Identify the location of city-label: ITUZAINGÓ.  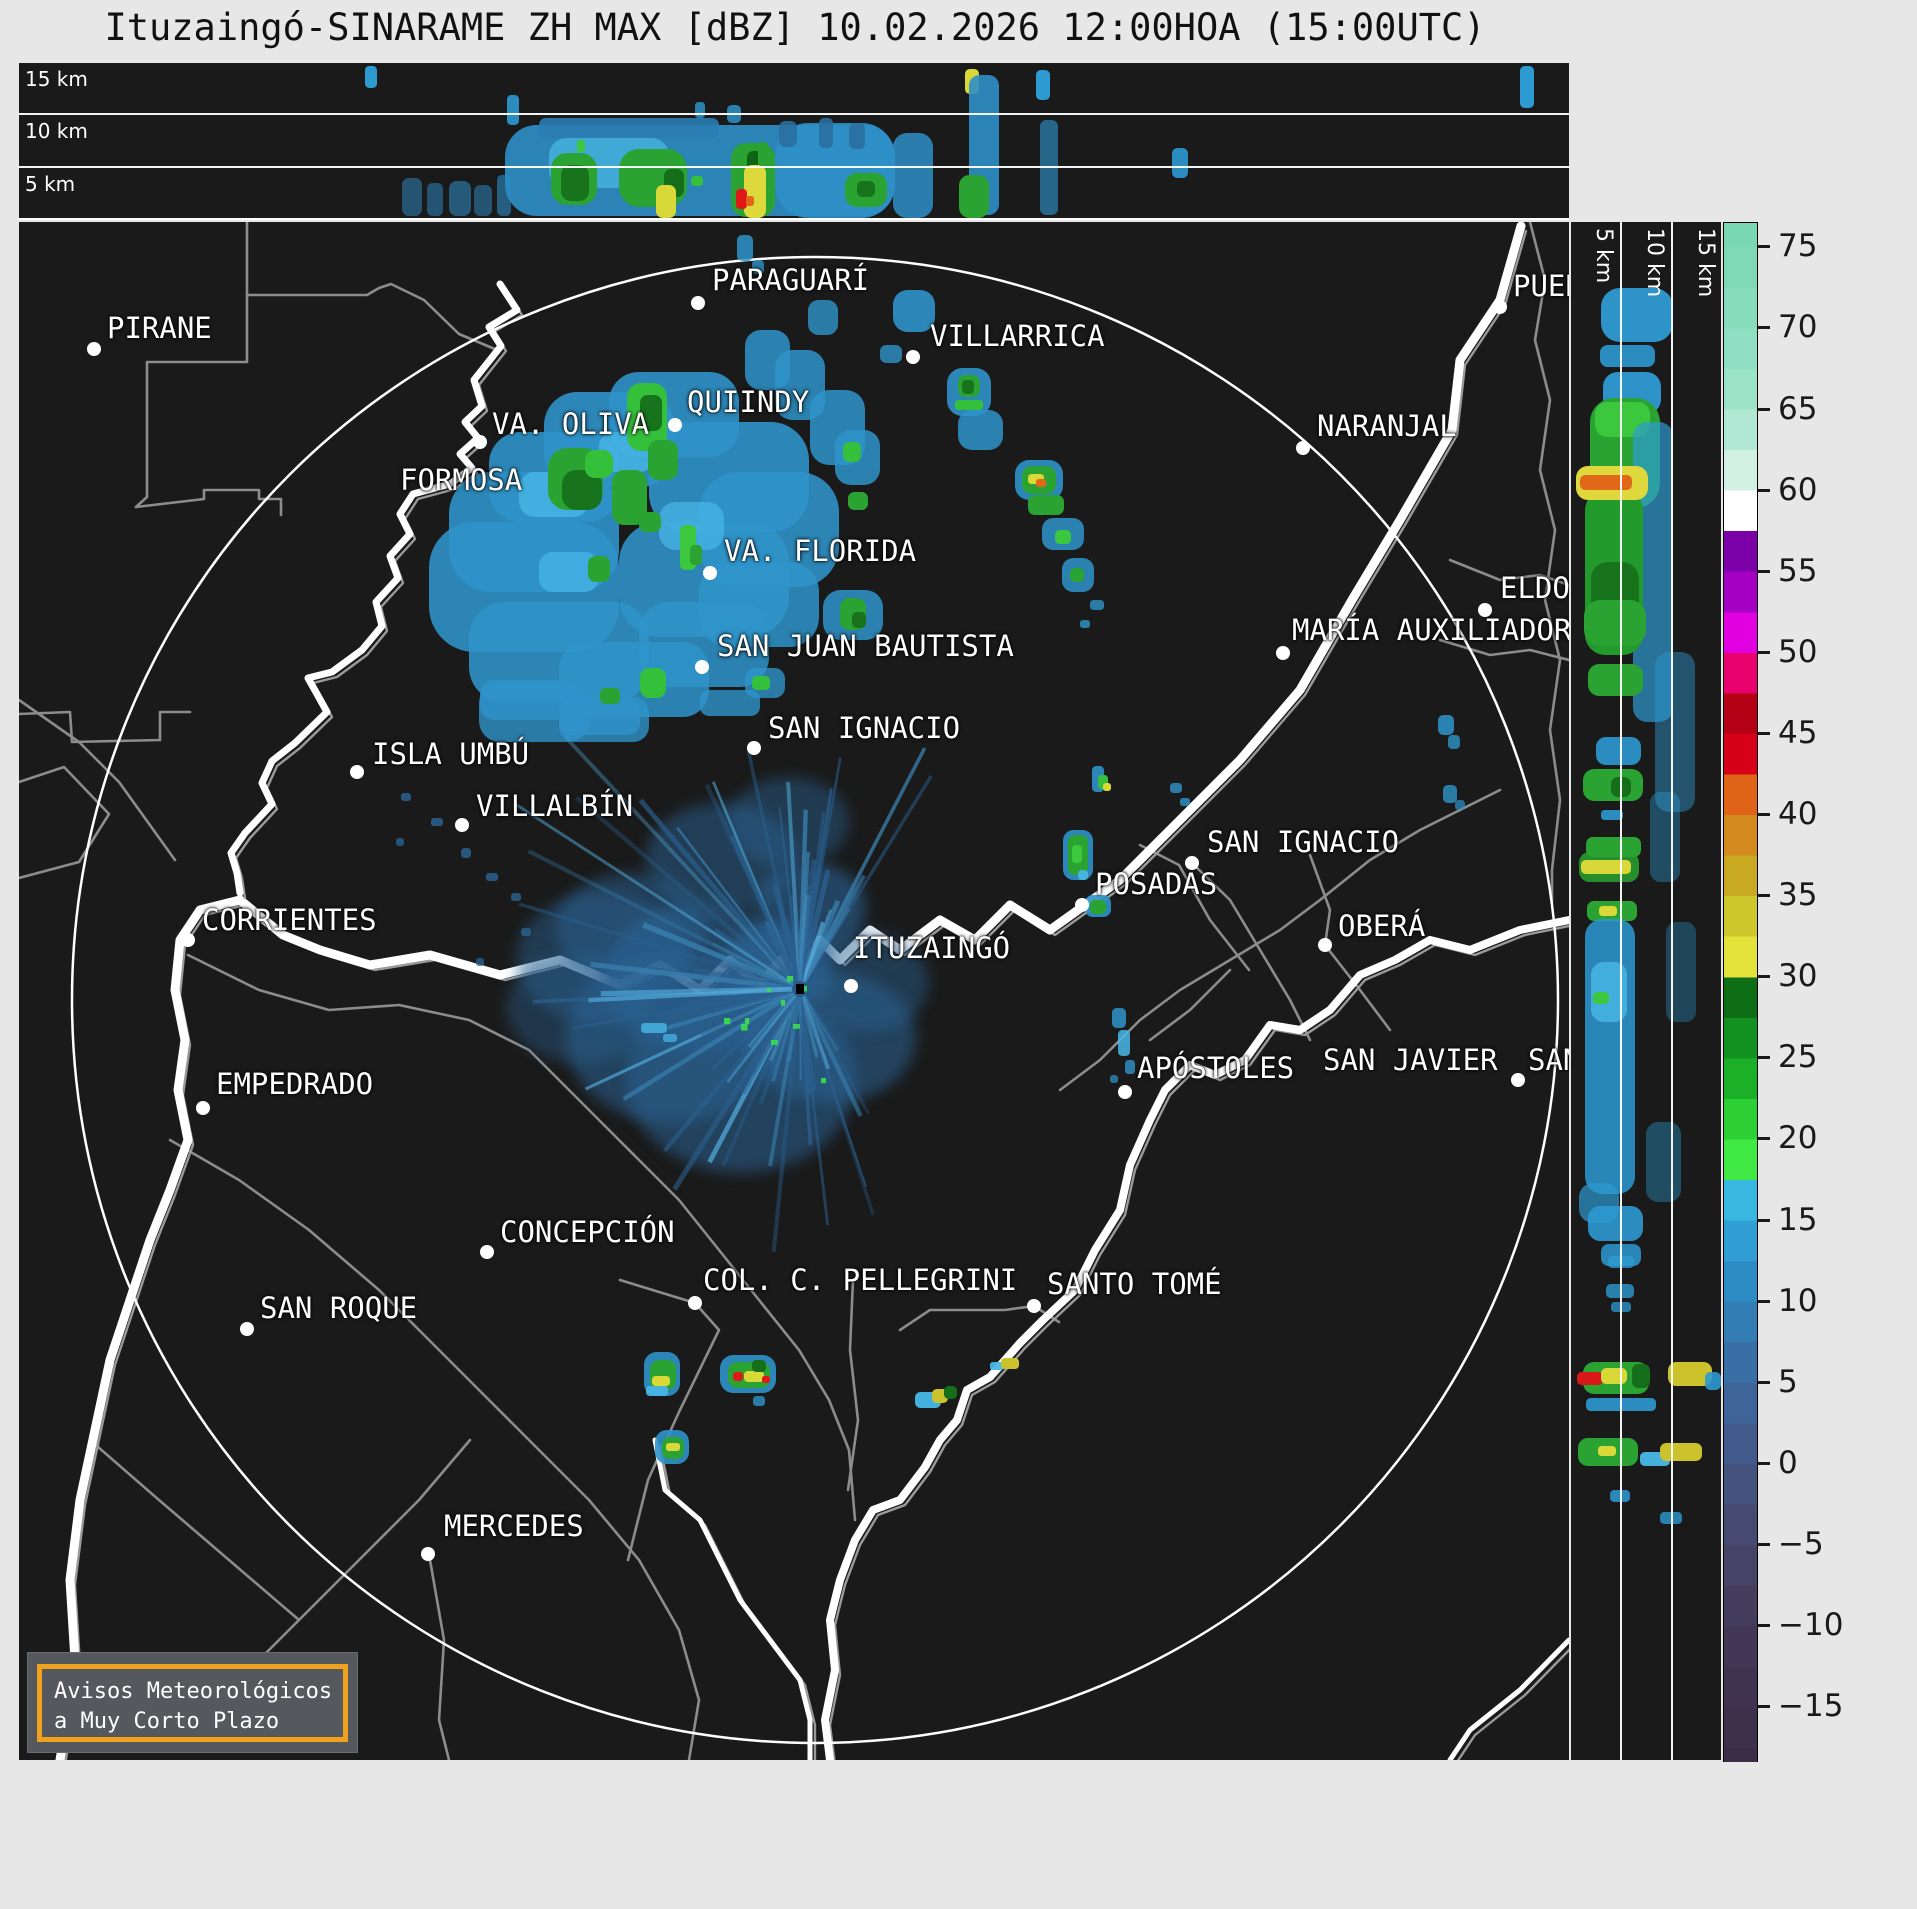
(932, 948).